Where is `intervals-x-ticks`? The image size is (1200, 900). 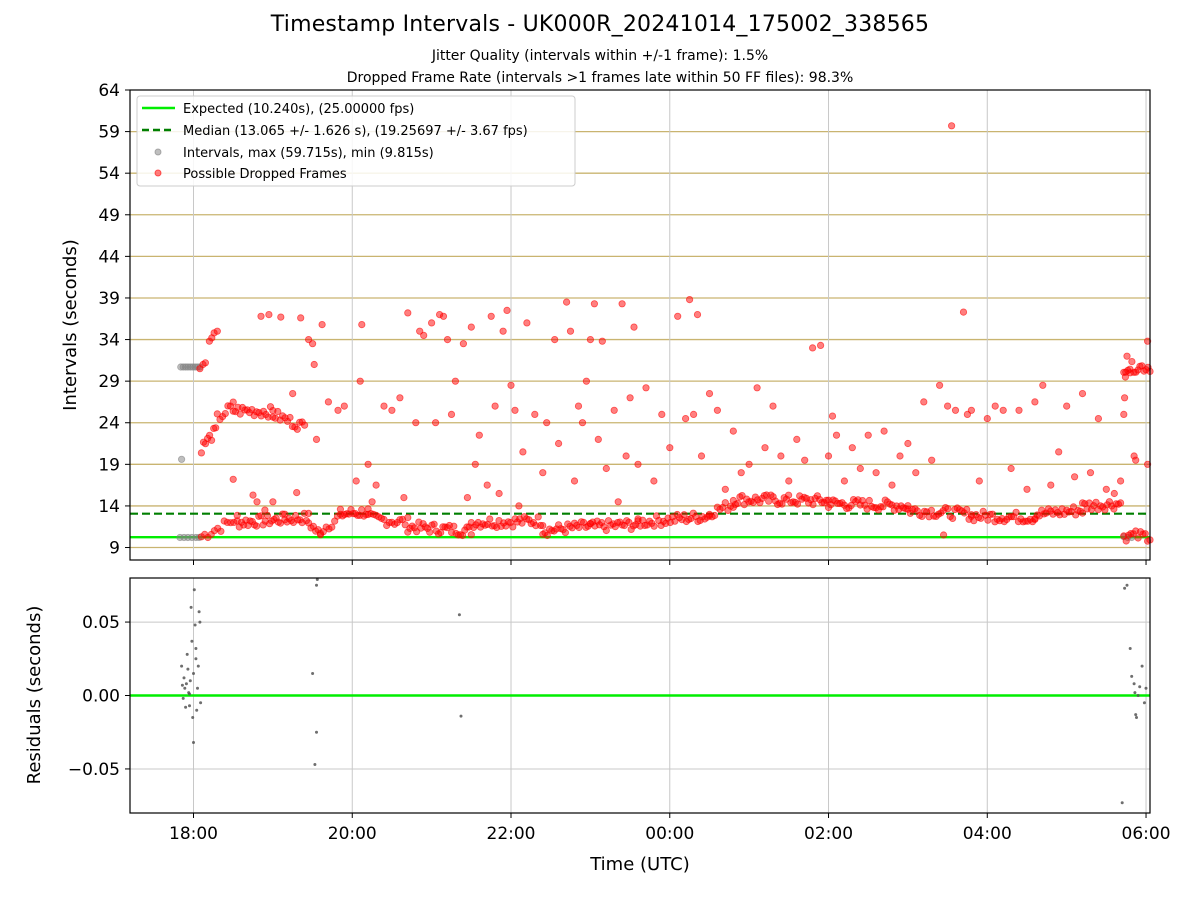
intervals-x-ticks is located at coordinates (670, 562).